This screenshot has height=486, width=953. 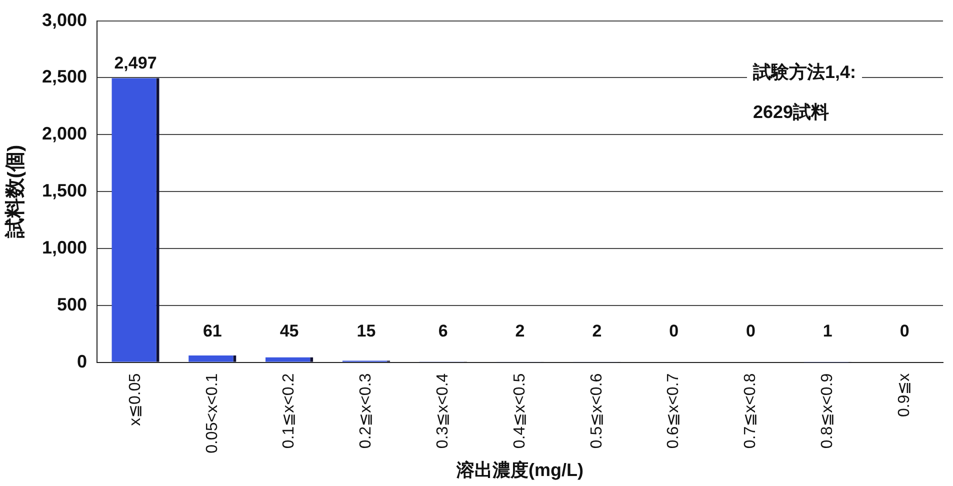 I want to click on annotation: 2629試料, so click(x=791, y=112).